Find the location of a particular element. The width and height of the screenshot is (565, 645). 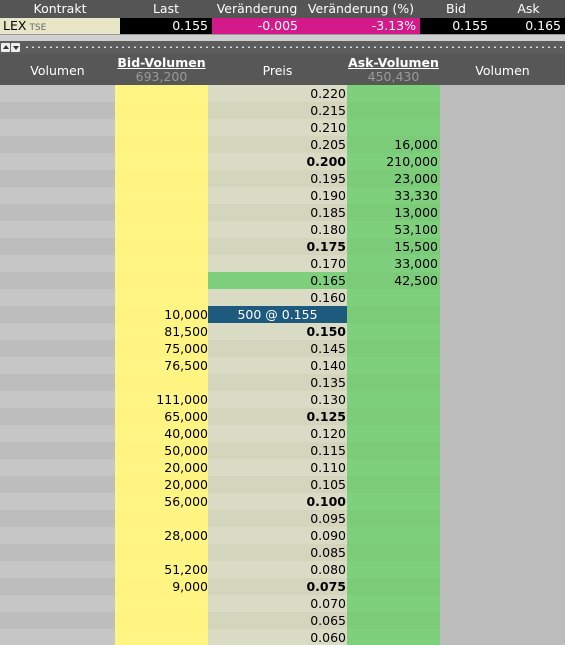

ladder-row: 20,000 0.110 is located at coordinates (282, 467).